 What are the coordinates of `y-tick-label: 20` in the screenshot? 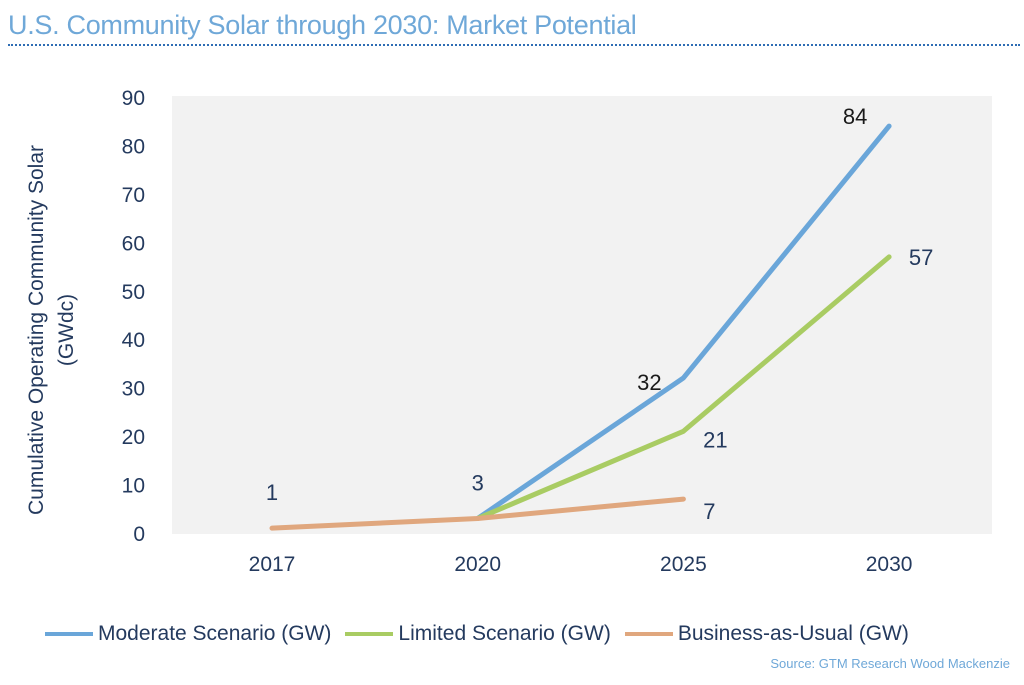 It's located at (133, 437).